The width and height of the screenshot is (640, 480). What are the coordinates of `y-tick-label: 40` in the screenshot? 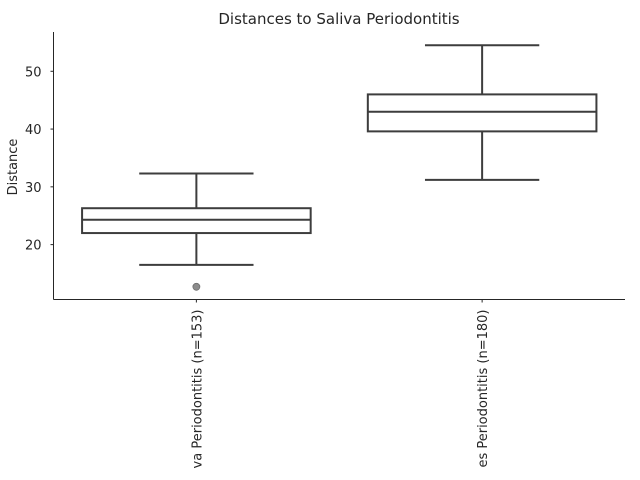 It's located at (33, 130).